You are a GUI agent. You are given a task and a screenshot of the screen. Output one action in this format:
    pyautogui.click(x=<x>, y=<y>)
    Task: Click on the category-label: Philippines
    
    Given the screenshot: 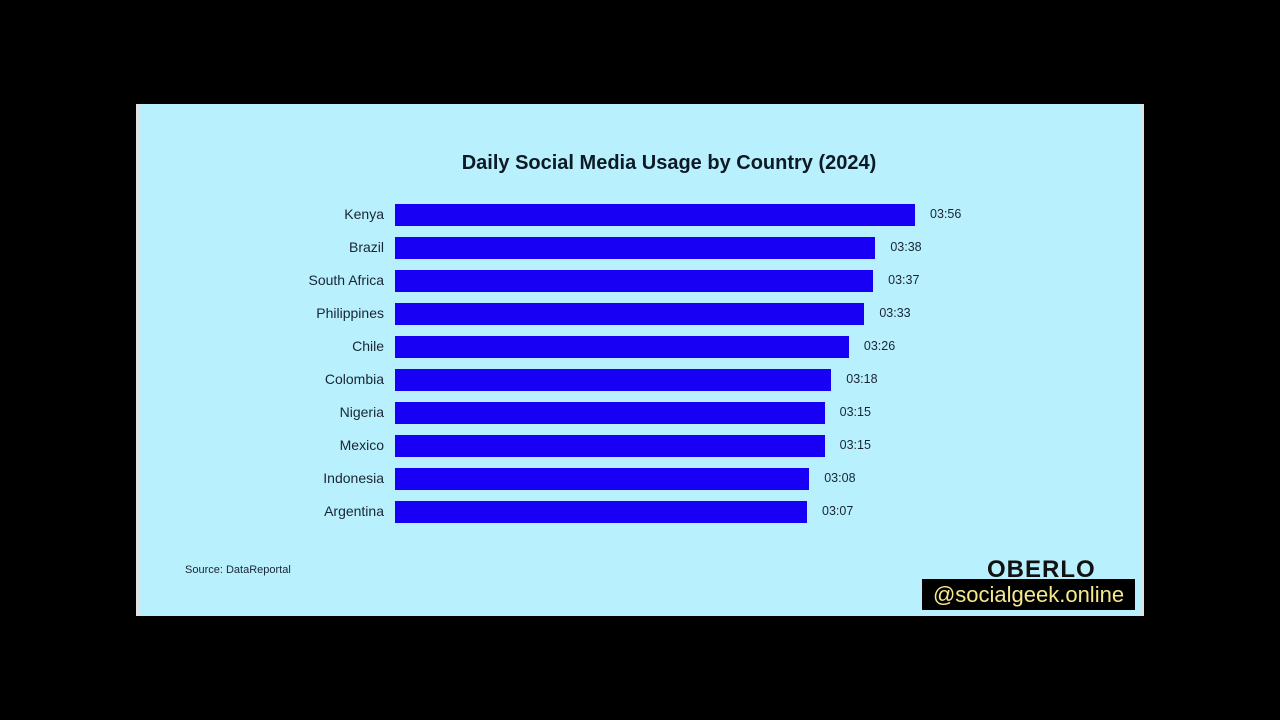 What is the action you would take?
    pyautogui.click(x=350, y=313)
    